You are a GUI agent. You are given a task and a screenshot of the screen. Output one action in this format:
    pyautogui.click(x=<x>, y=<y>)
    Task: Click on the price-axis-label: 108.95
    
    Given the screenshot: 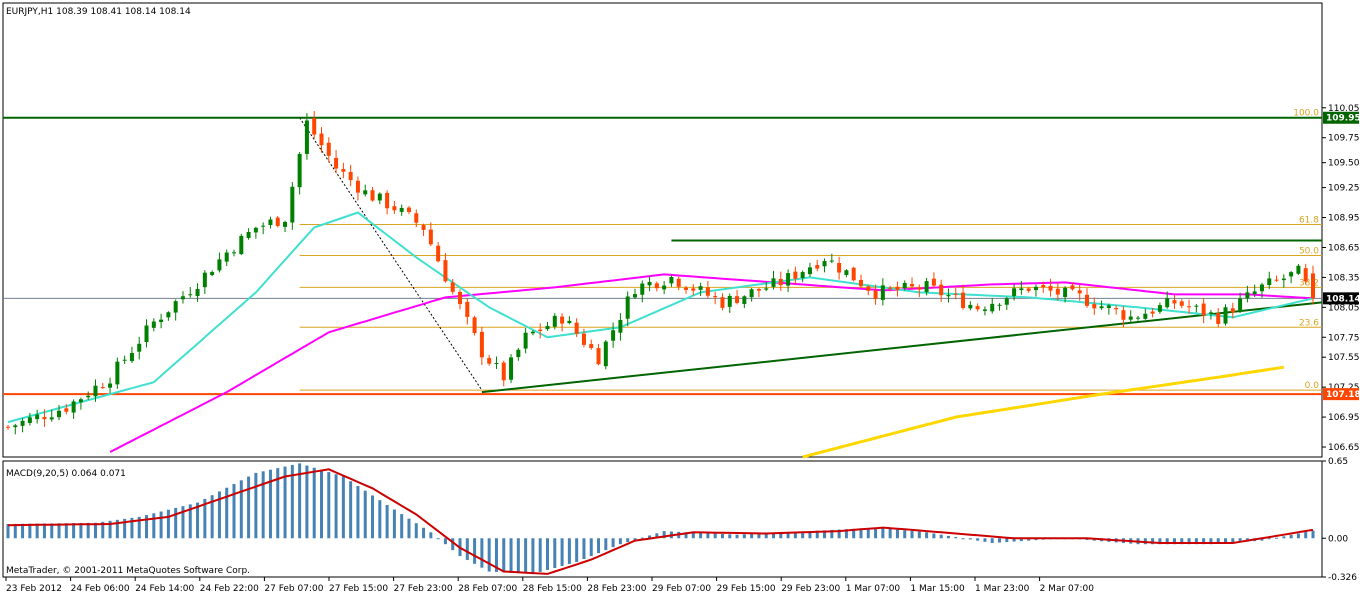 What is the action you would take?
    pyautogui.click(x=1344, y=219)
    